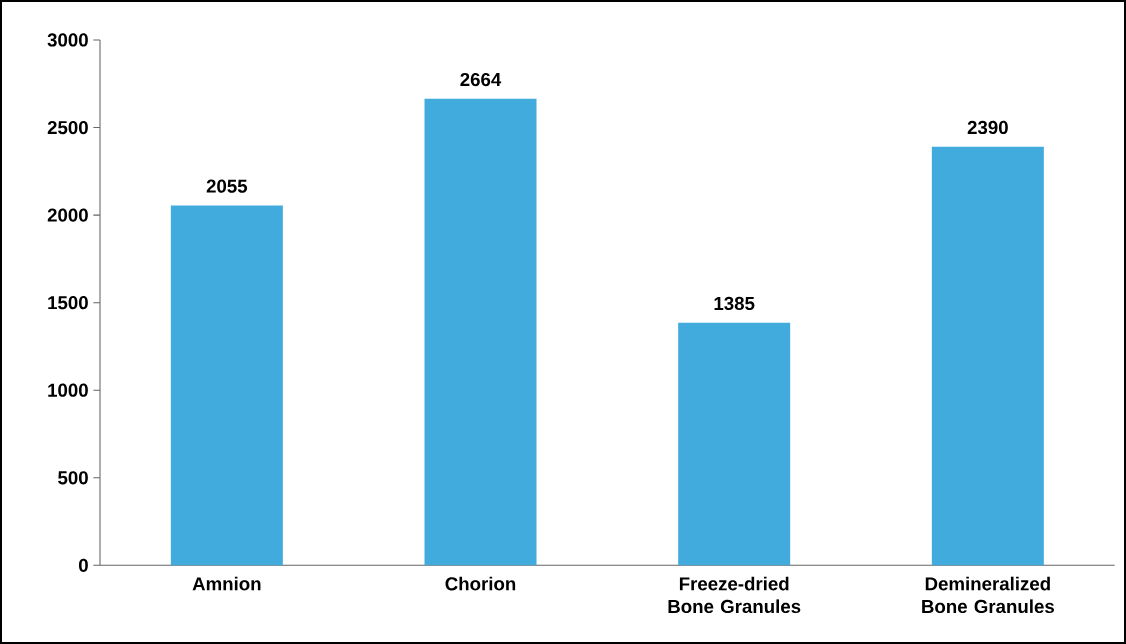 This screenshot has width=1126, height=644. What do you see at coordinates (67, 127) in the screenshot?
I see `y-tick-label: 2500` at bounding box center [67, 127].